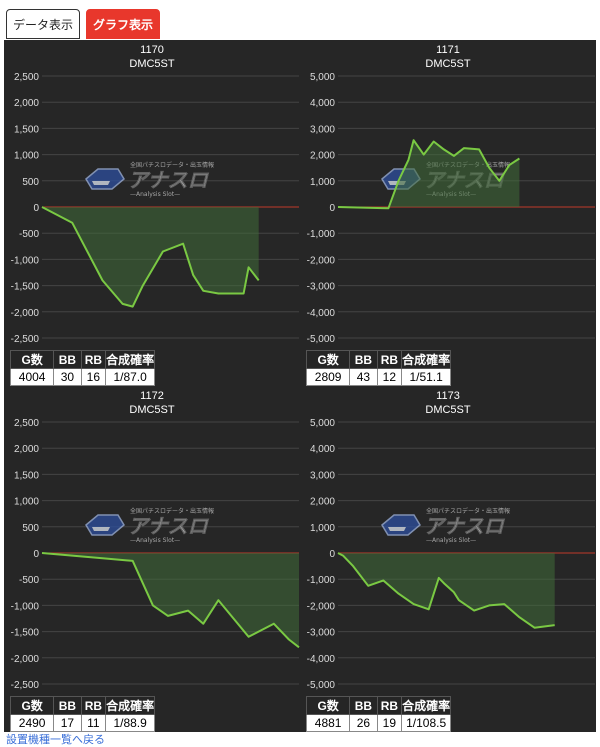  What do you see at coordinates (363, 377) in the screenshot?
I see `bb-value: 43` at bounding box center [363, 377].